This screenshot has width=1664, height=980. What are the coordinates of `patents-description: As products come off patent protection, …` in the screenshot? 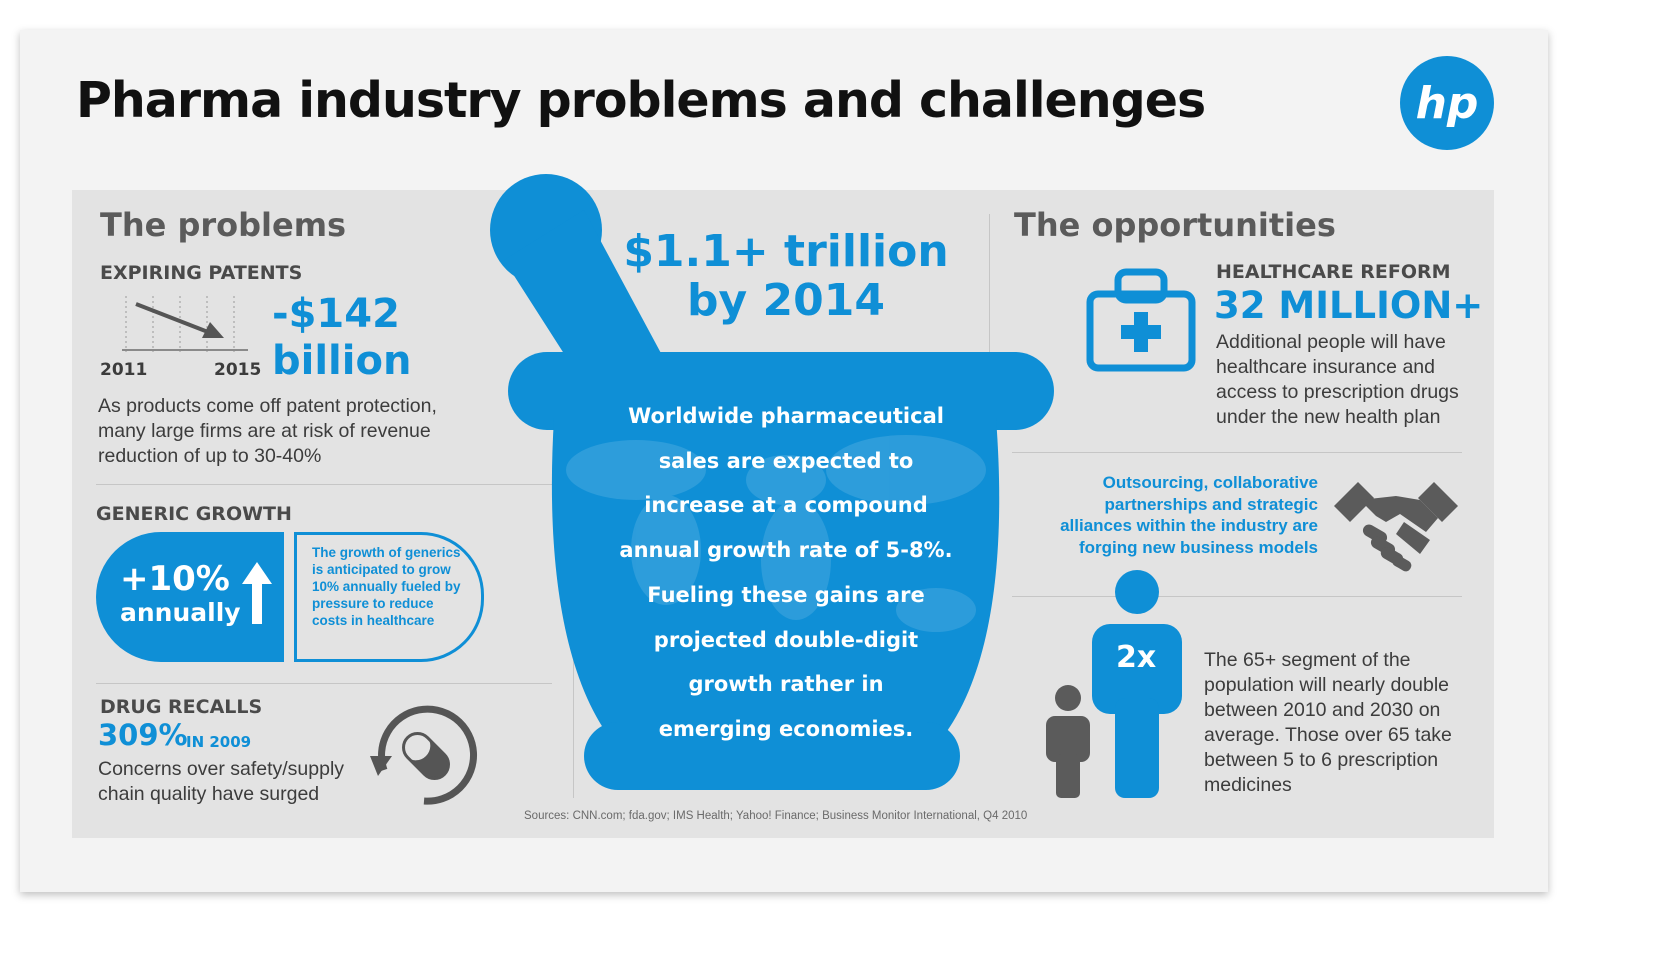 It's located at (267, 431).